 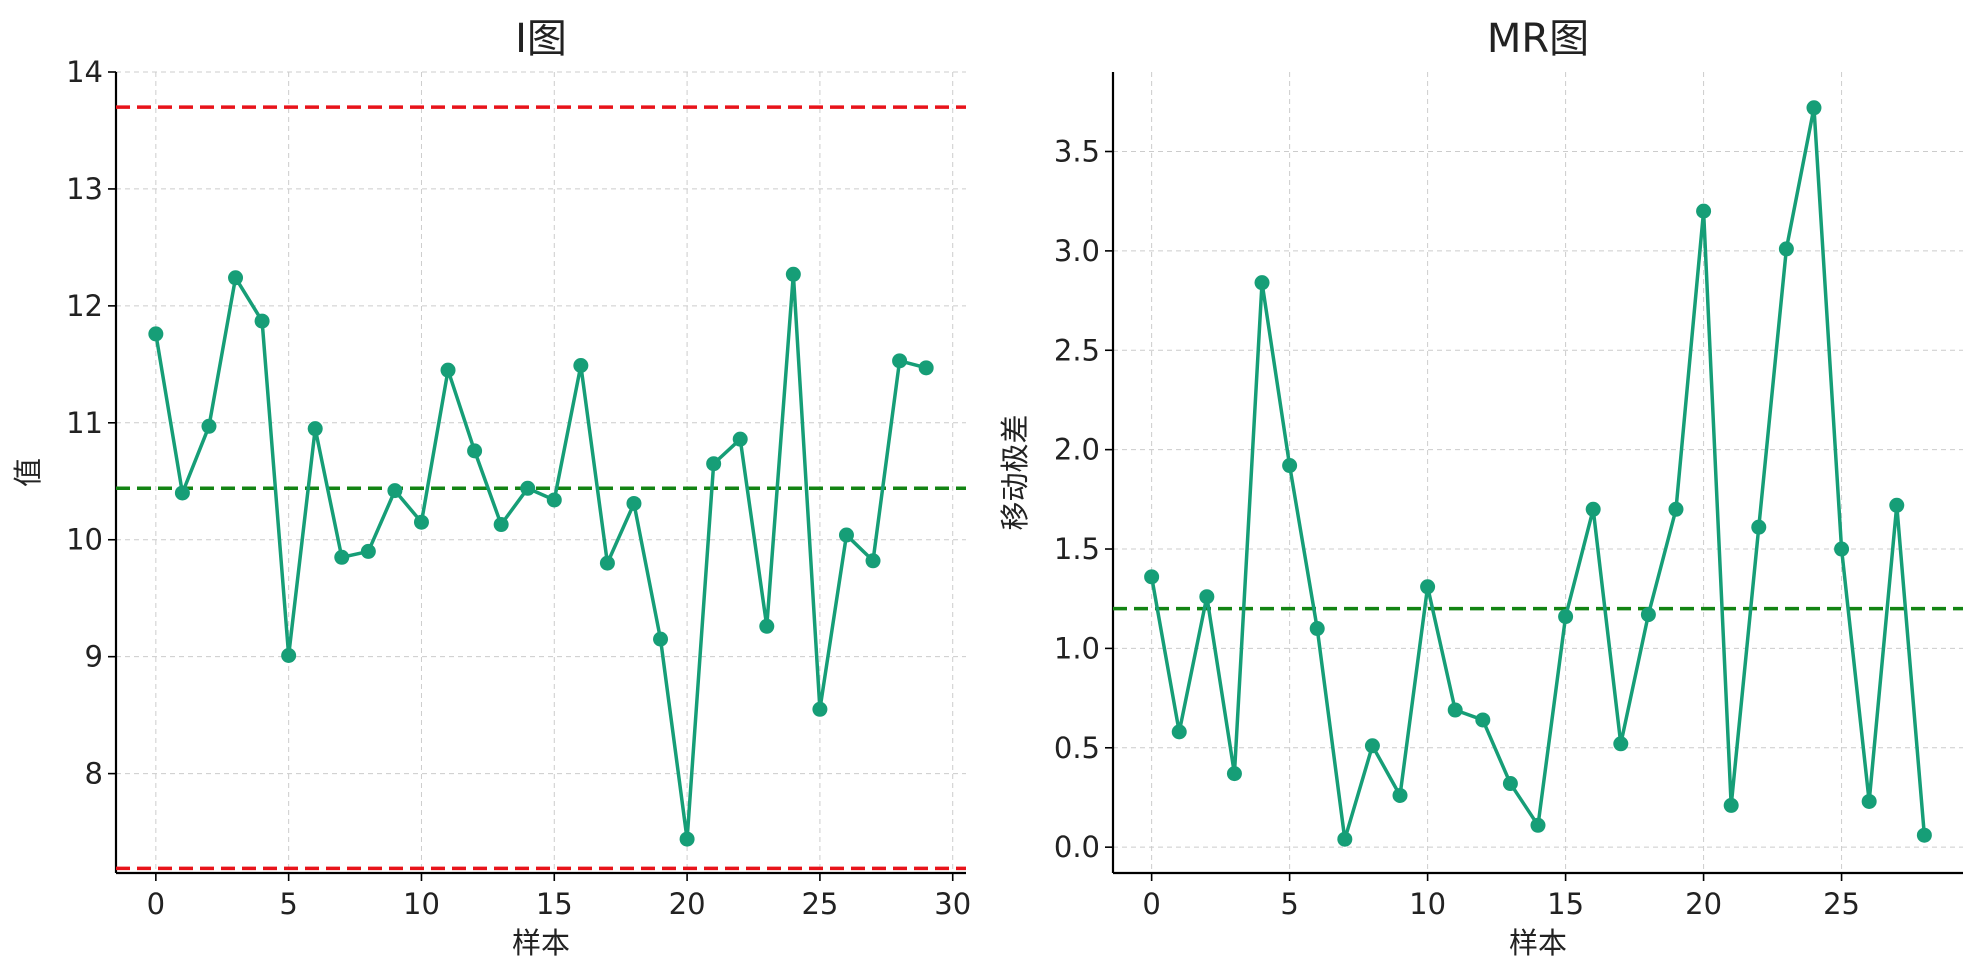 What do you see at coordinates (28, 472) in the screenshot?
I see `y-axis-label: 值` at bounding box center [28, 472].